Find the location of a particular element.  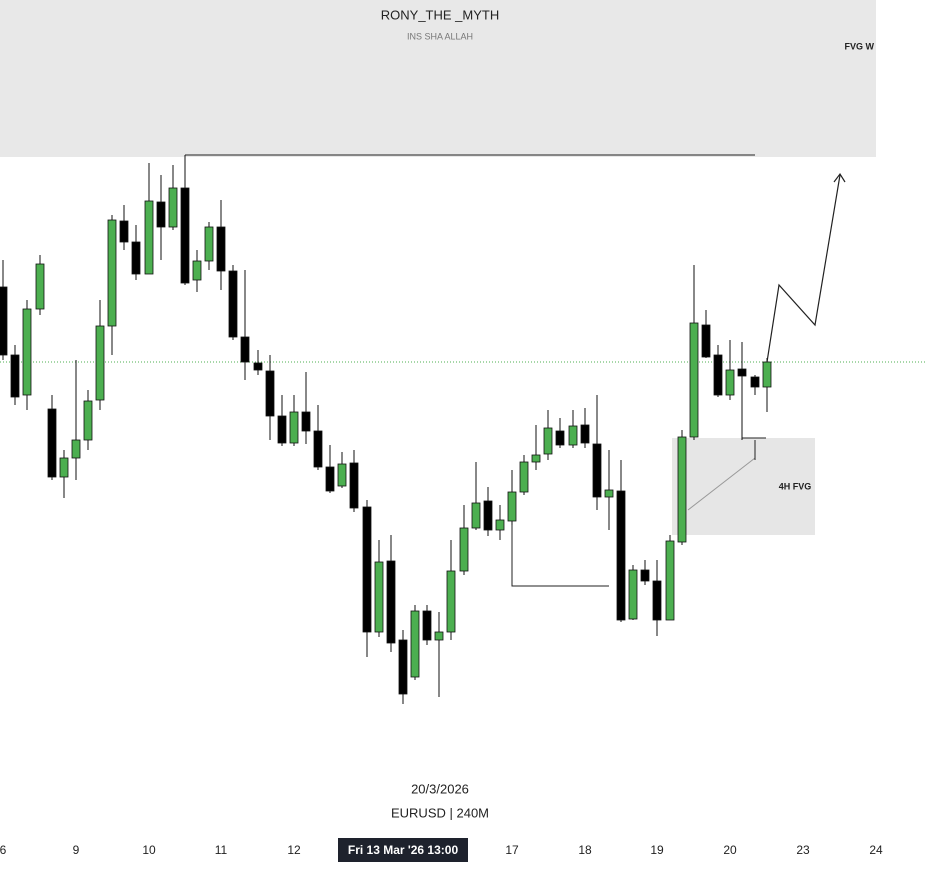

time-label: 24 is located at coordinates (876, 850).